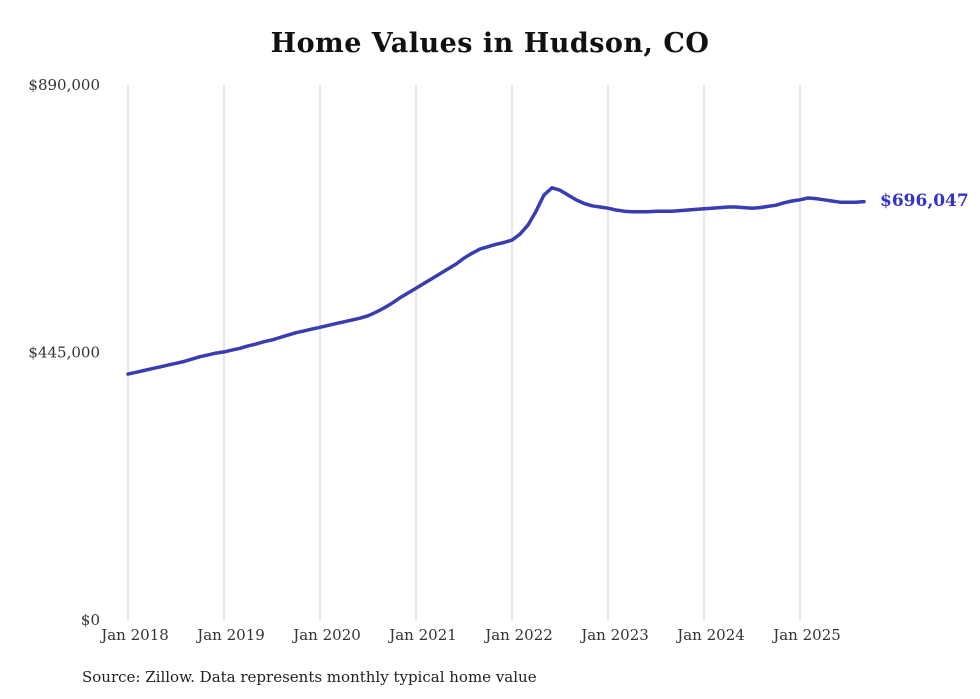  What do you see at coordinates (518, 635) in the screenshot?
I see `x-axis-tick-label: Jan 2022` at bounding box center [518, 635].